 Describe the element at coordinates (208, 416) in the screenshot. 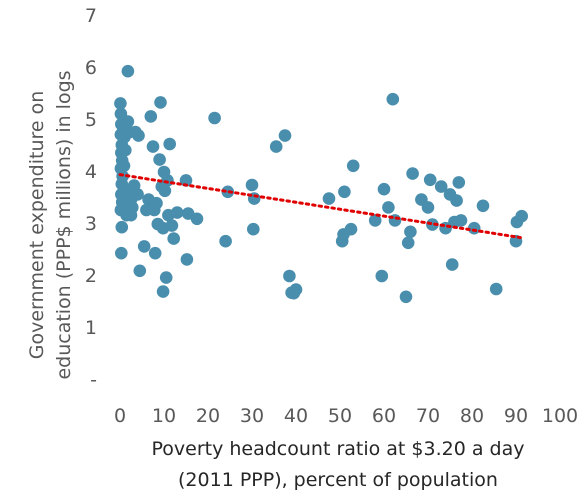

I see `x-tick-label: 20` at that location.